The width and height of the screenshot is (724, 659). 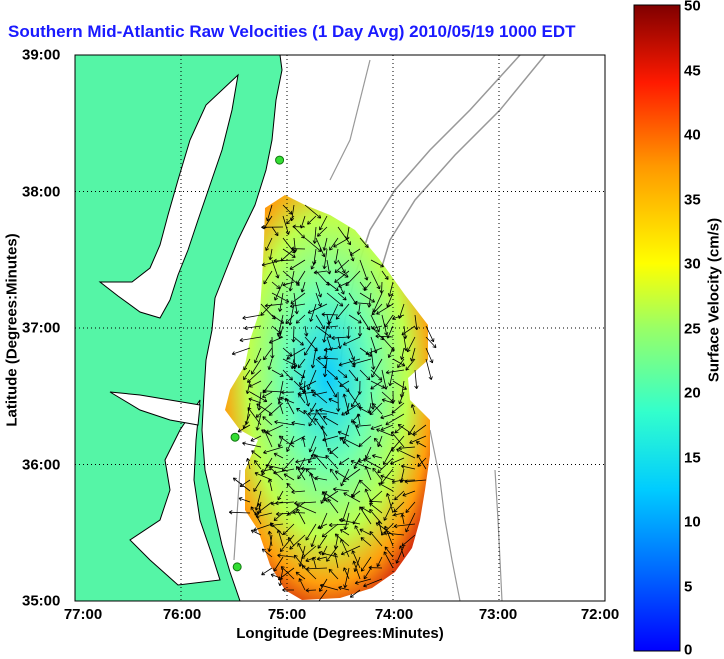 What do you see at coordinates (340, 633) in the screenshot?
I see `x-axis-label: Longitude (Degrees:Minutes)` at bounding box center [340, 633].